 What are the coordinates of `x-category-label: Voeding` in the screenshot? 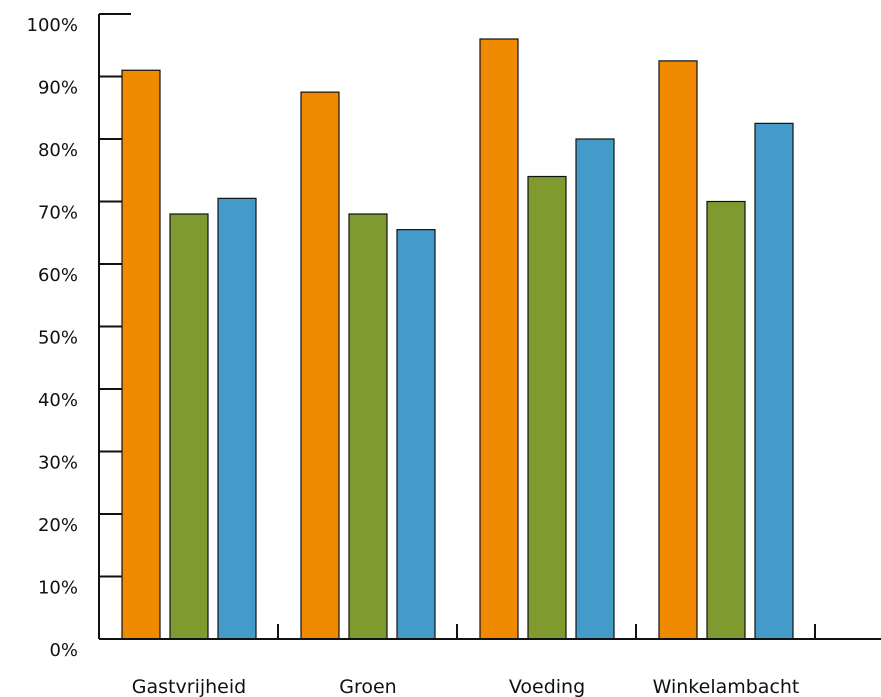 It's located at (547, 686).